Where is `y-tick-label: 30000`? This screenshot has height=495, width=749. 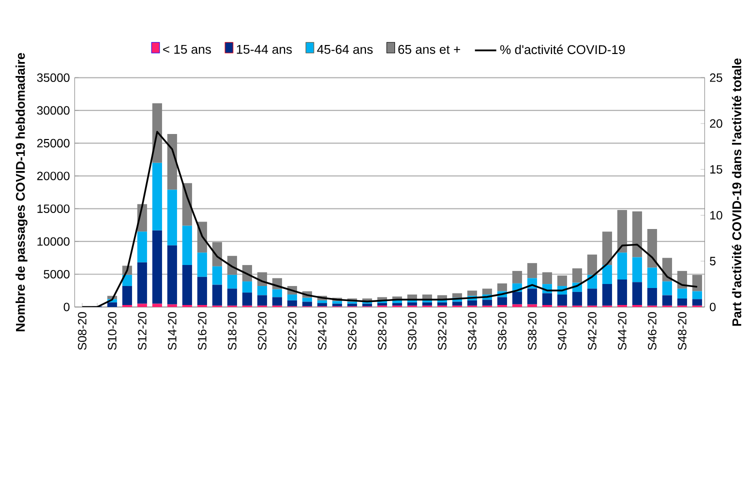
y-tick-label: 30000 is located at coordinates (53, 110).